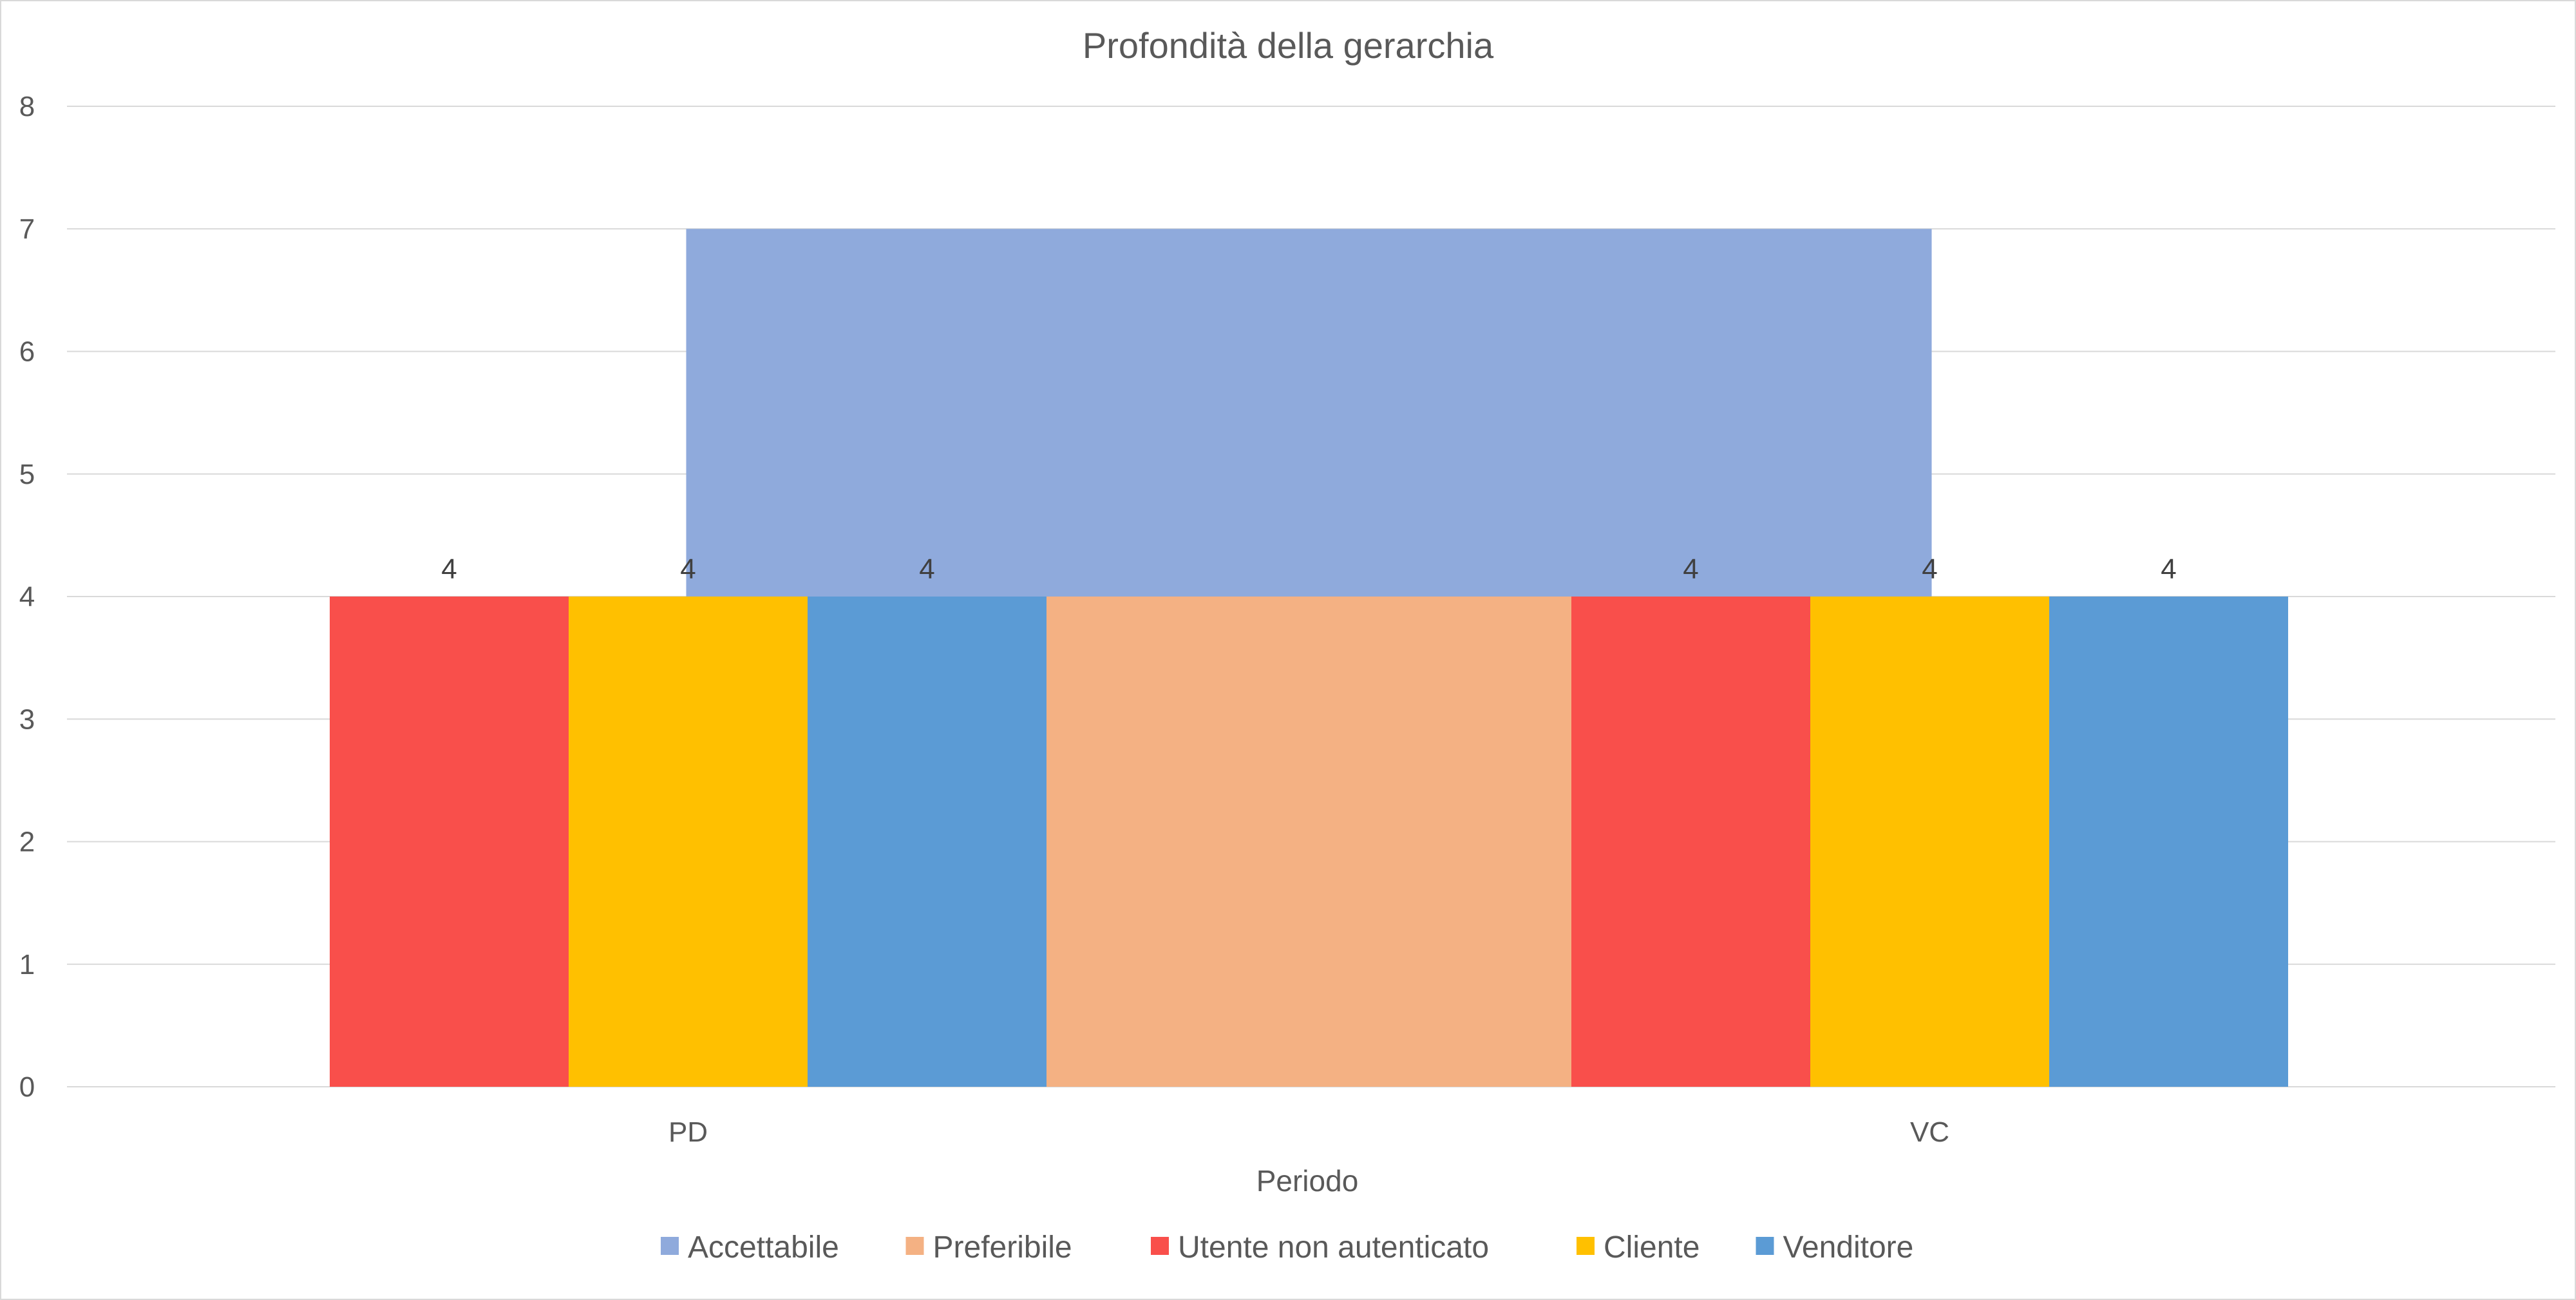 The height and width of the screenshot is (1300, 2576). What do you see at coordinates (1849, 1247) in the screenshot?
I see `legend-label: Venditore` at bounding box center [1849, 1247].